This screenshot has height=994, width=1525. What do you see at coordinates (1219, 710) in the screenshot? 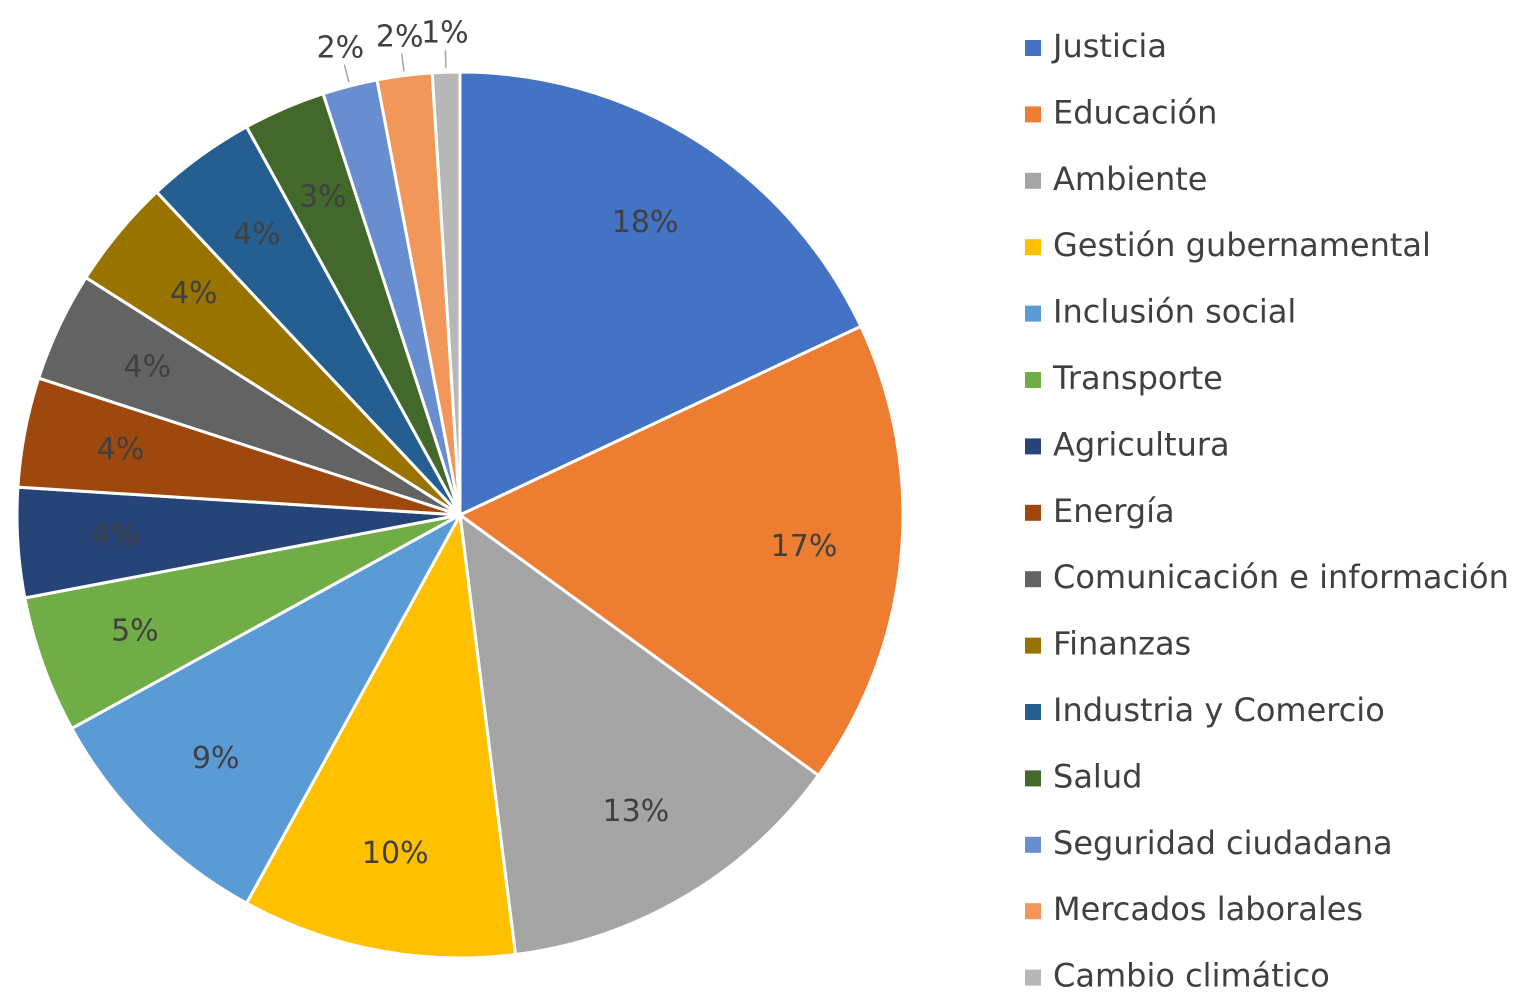
I see `legend-label: Industria y Comercio` at bounding box center [1219, 710].